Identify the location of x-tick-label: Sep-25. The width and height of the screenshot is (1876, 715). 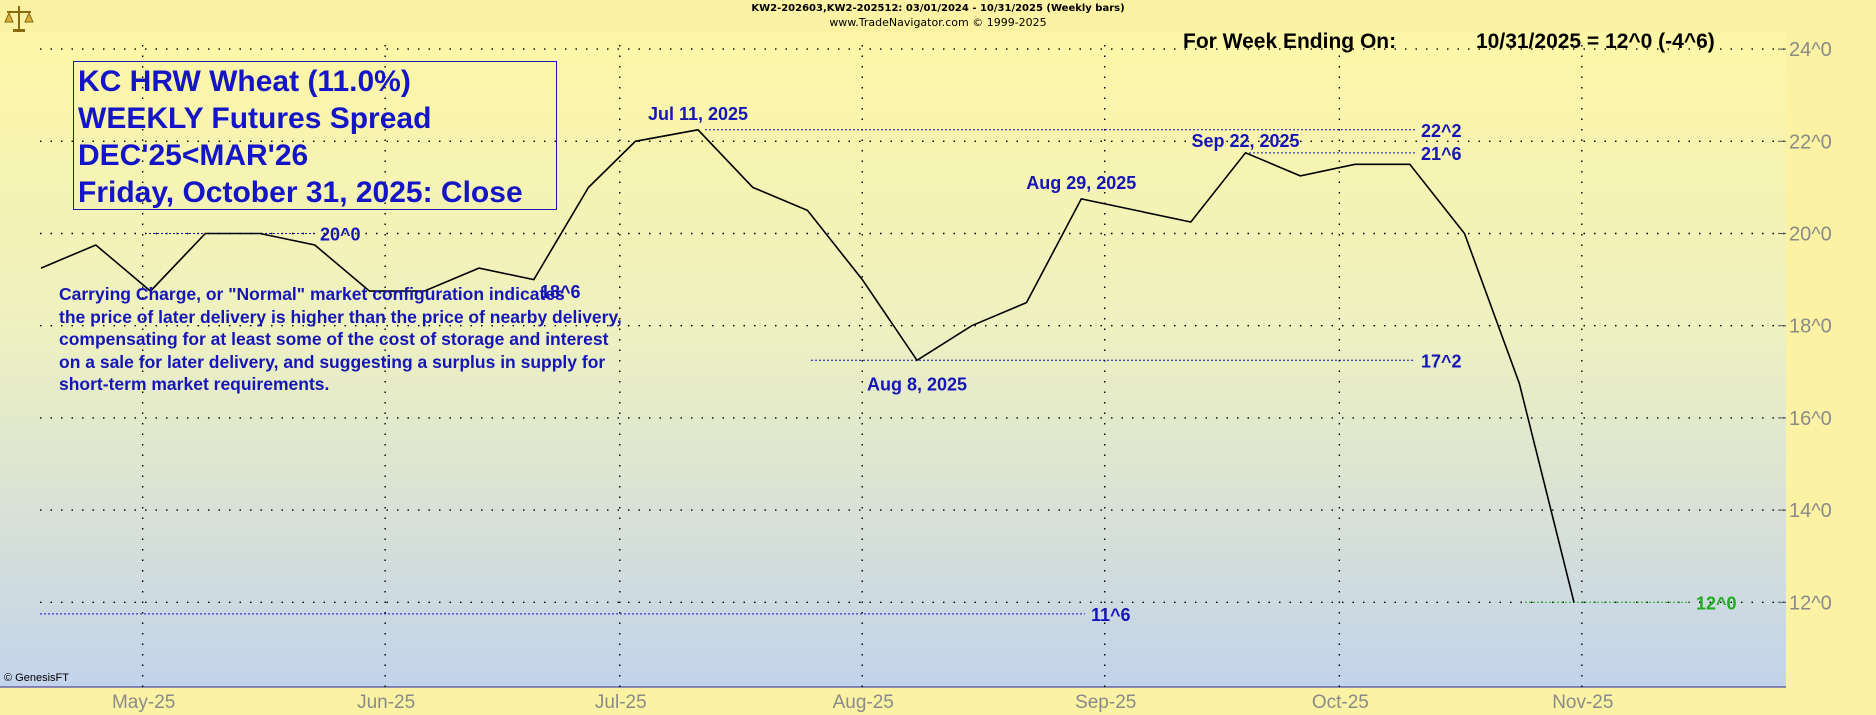
(1105, 702).